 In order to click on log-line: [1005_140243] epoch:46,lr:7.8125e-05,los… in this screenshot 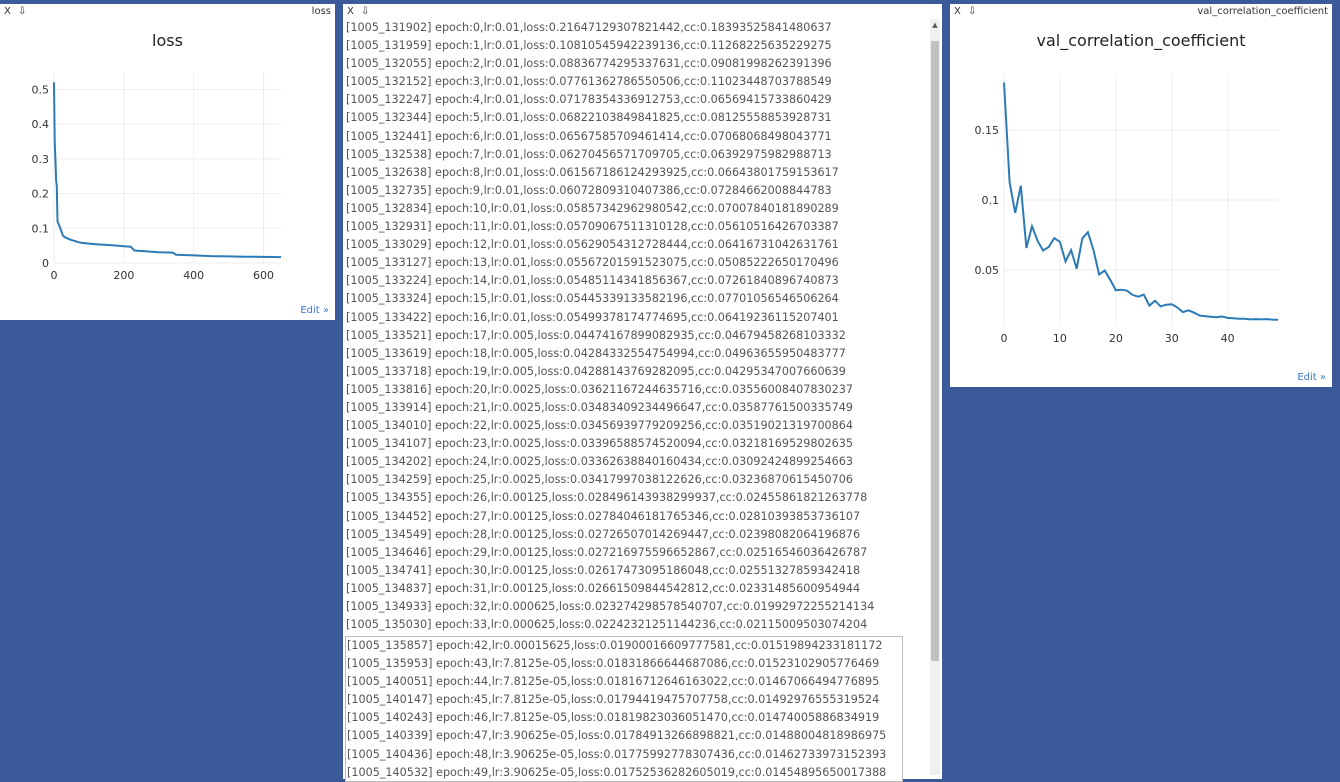, I will do `click(613, 718)`.